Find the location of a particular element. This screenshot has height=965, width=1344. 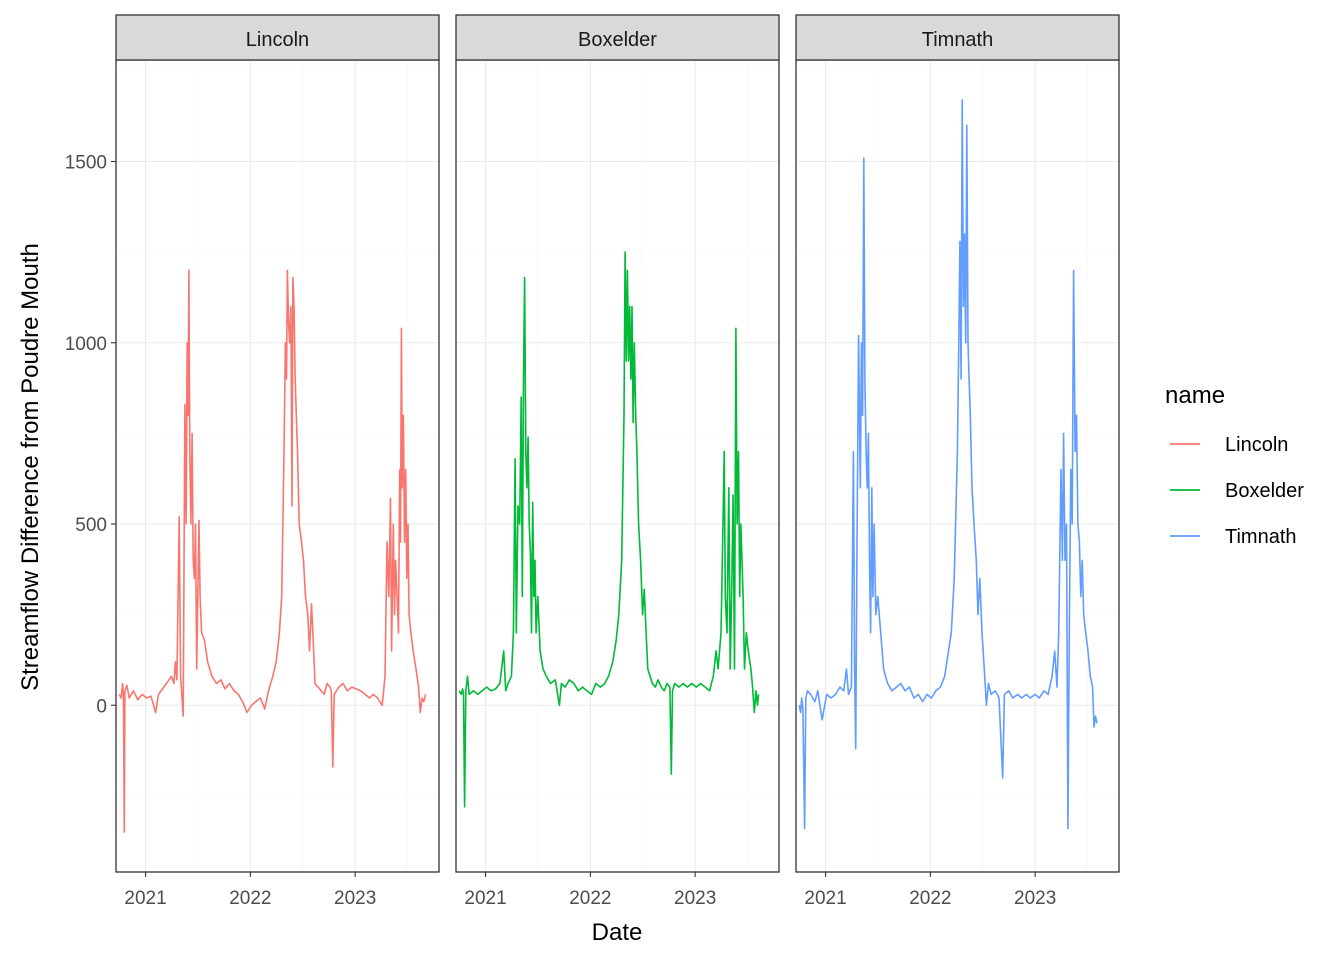

legend-item-timnath: Timnath is located at coordinates (1233, 537).